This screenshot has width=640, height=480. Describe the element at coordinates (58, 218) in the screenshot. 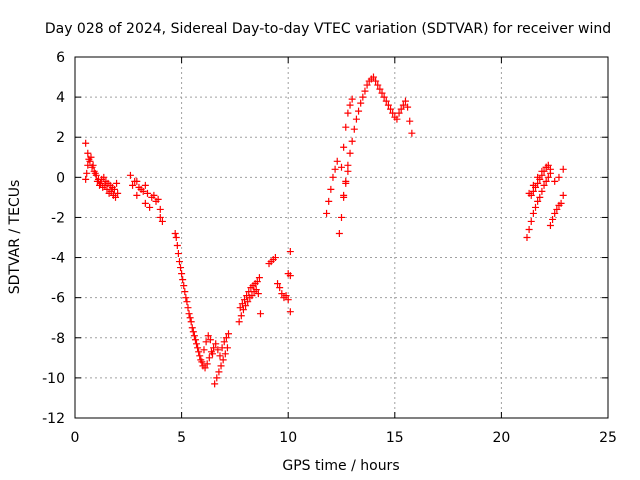

I see `y-tick-label: -2` at that location.